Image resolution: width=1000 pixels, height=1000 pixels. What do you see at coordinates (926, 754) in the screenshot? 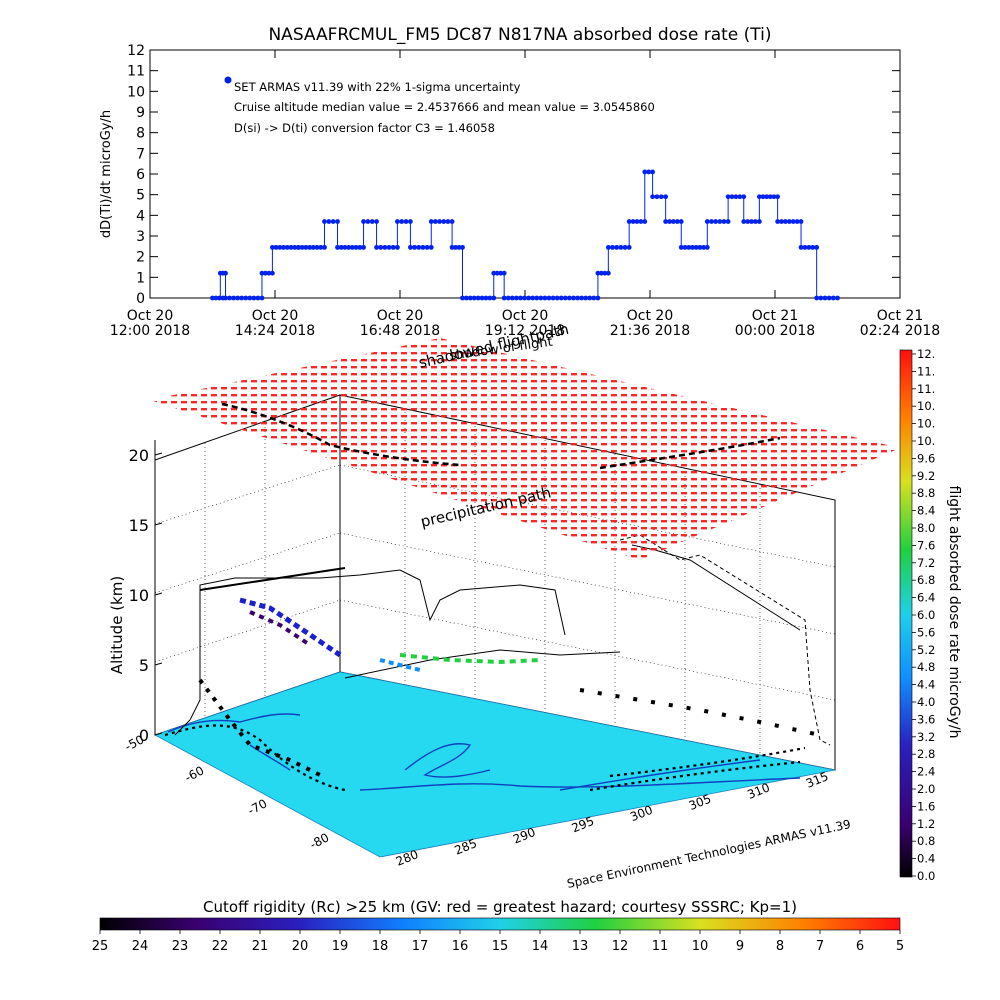
I see `colorbar-tick-label: 2.8` at bounding box center [926, 754].